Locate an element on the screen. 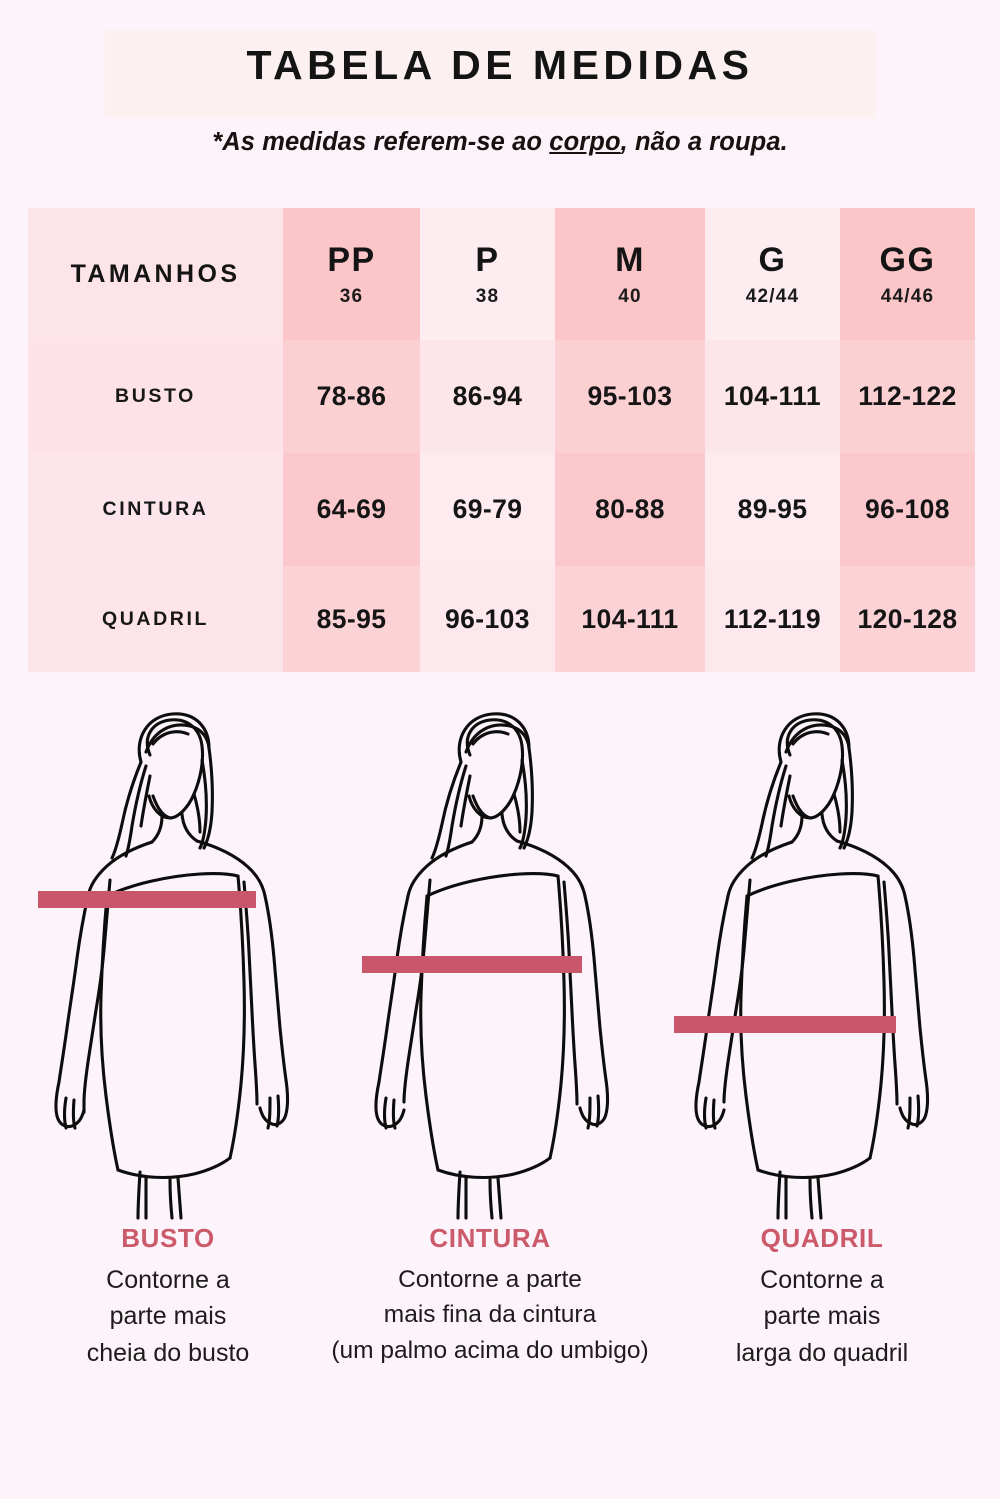 The height and width of the screenshot is (1499, 1000). cell-value: 95-103 is located at coordinates (630, 396).